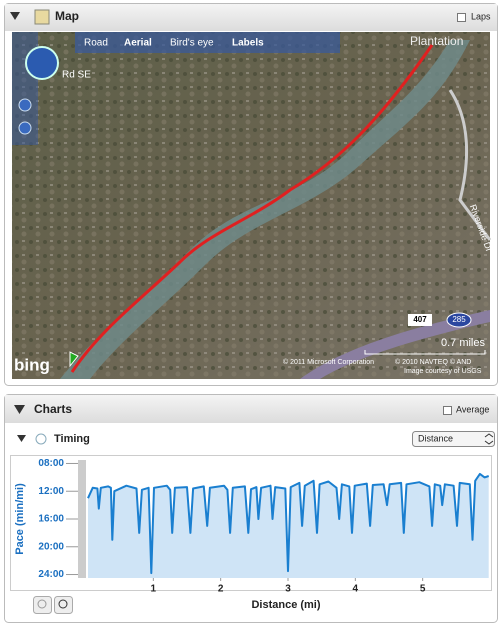 The height and width of the screenshot is (634, 502). Describe the element at coordinates (25, 128) in the screenshot. I see `zoom-out` at that location.